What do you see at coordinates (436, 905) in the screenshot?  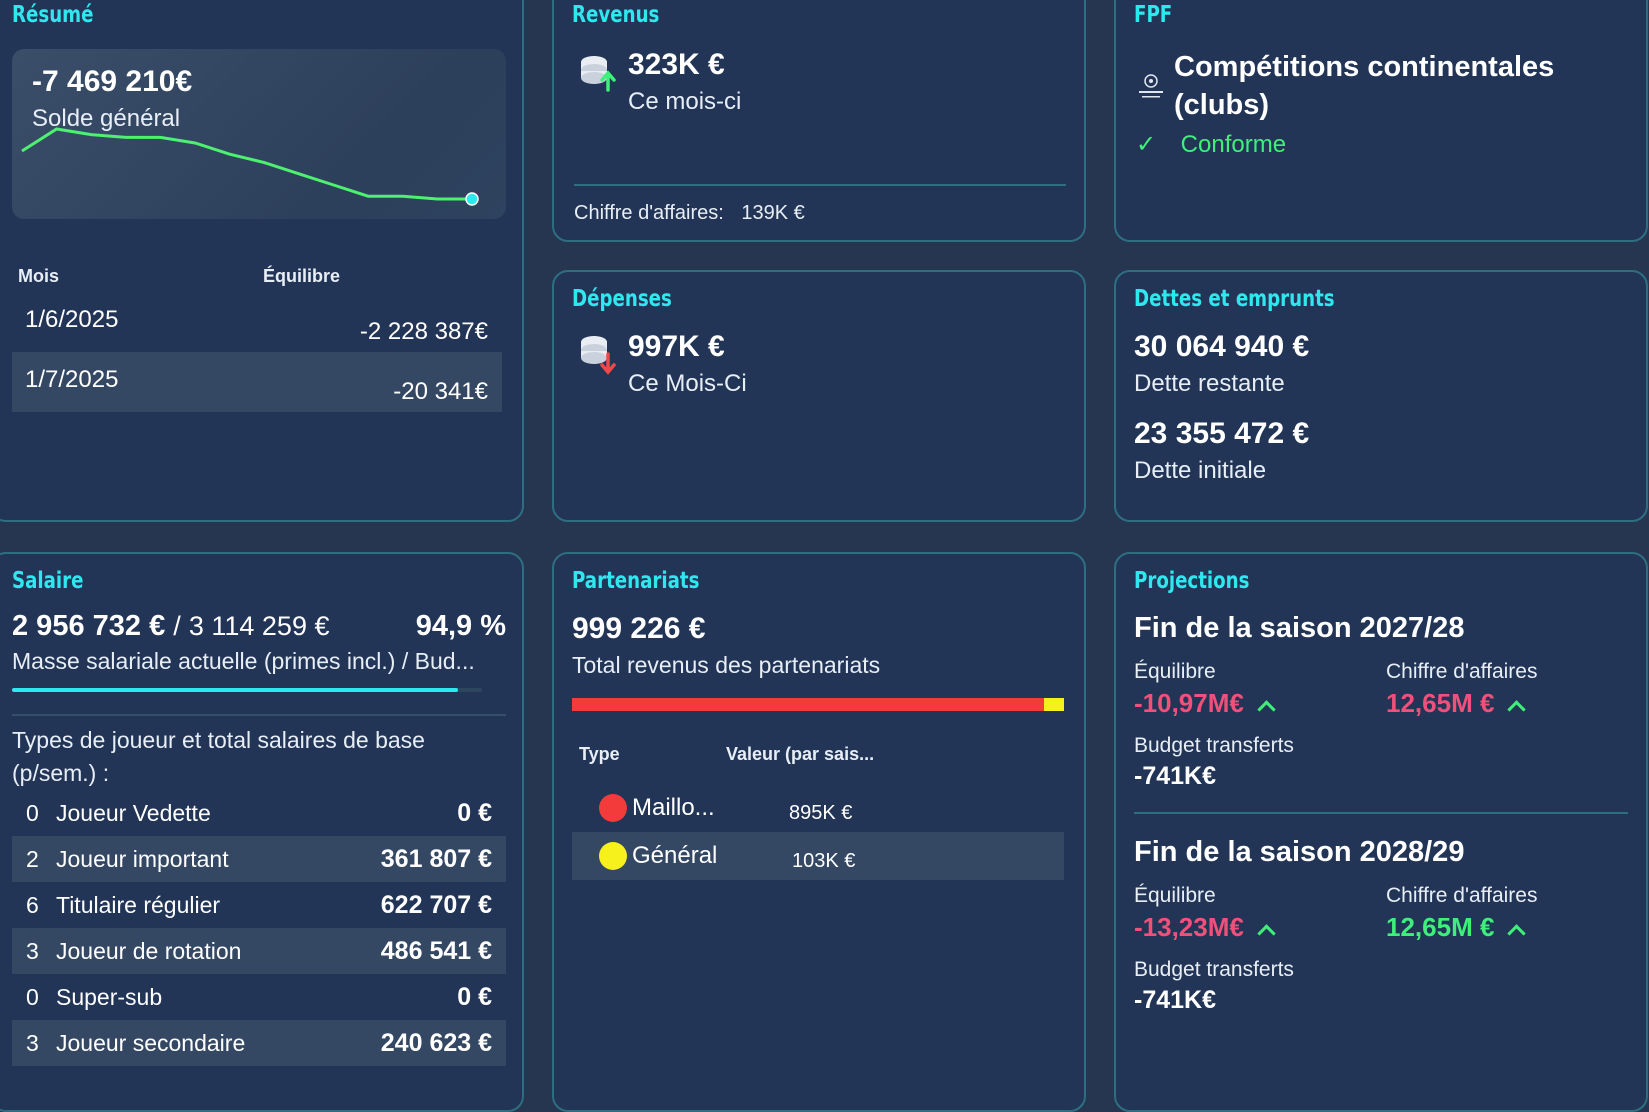 I see `salary-row-amount: 622 707 €` at bounding box center [436, 905].